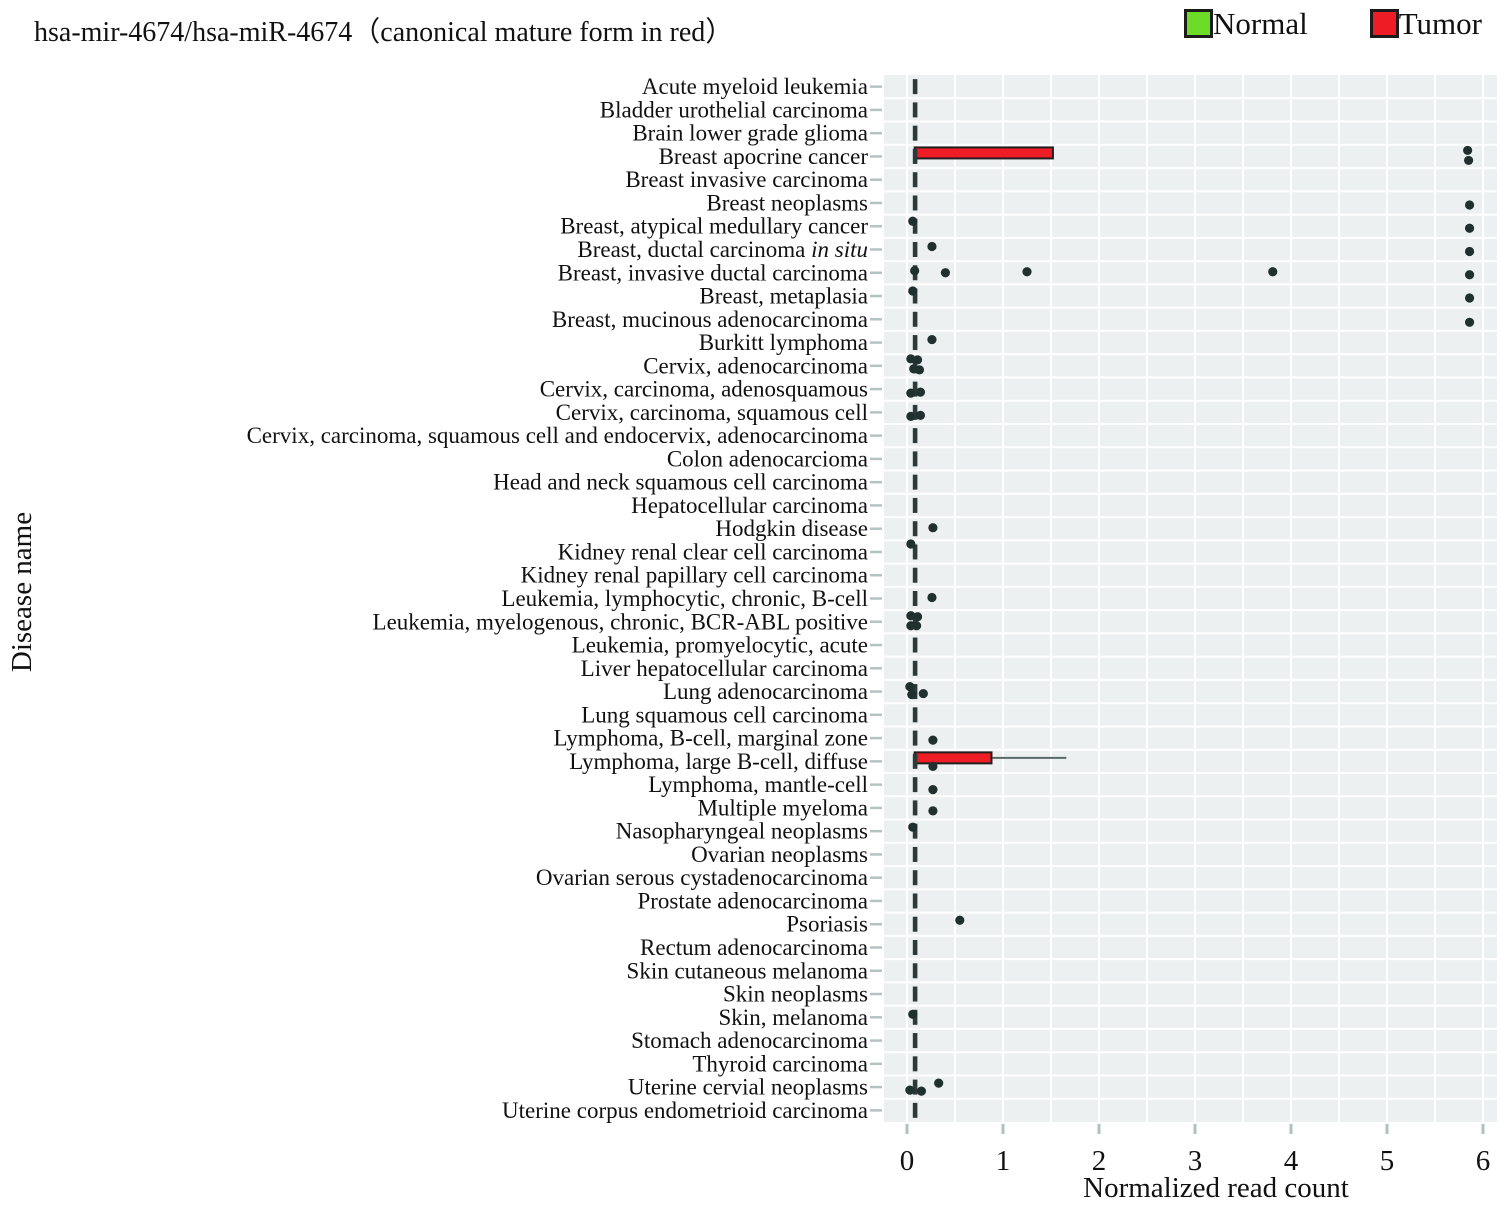  Describe the element at coordinates (953, 758) in the screenshot. I see `tumor-box` at that location.